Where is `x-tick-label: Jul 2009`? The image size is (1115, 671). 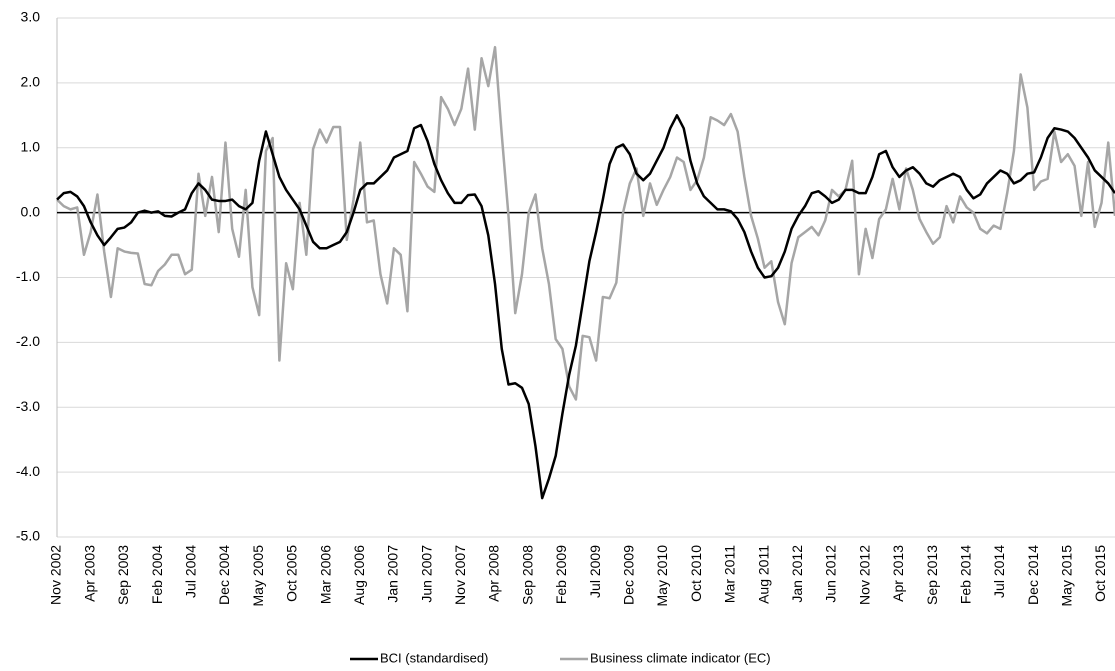
x-tick-label: Jul 2009 is located at coordinates (595, 571).